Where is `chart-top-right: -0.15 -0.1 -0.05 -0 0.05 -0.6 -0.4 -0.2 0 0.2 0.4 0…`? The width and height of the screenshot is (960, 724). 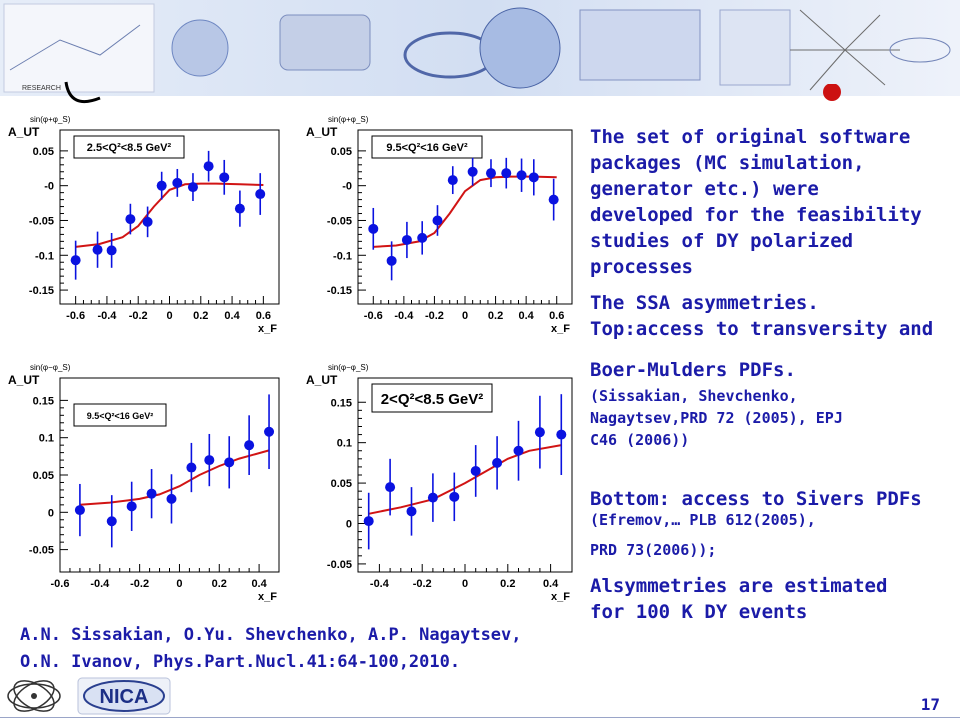
chart-top-right: -0.15 -0.1 -0.05 -0 0.05 -0.6 -0.4 -0.2 0 0.2 0.4 0… is located at coordinates (440, 222).